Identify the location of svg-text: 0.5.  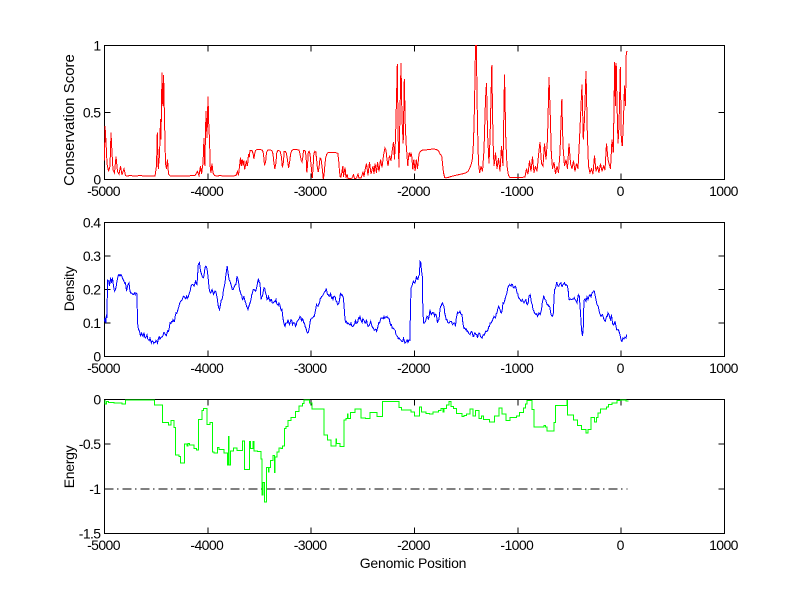
(92, 113).